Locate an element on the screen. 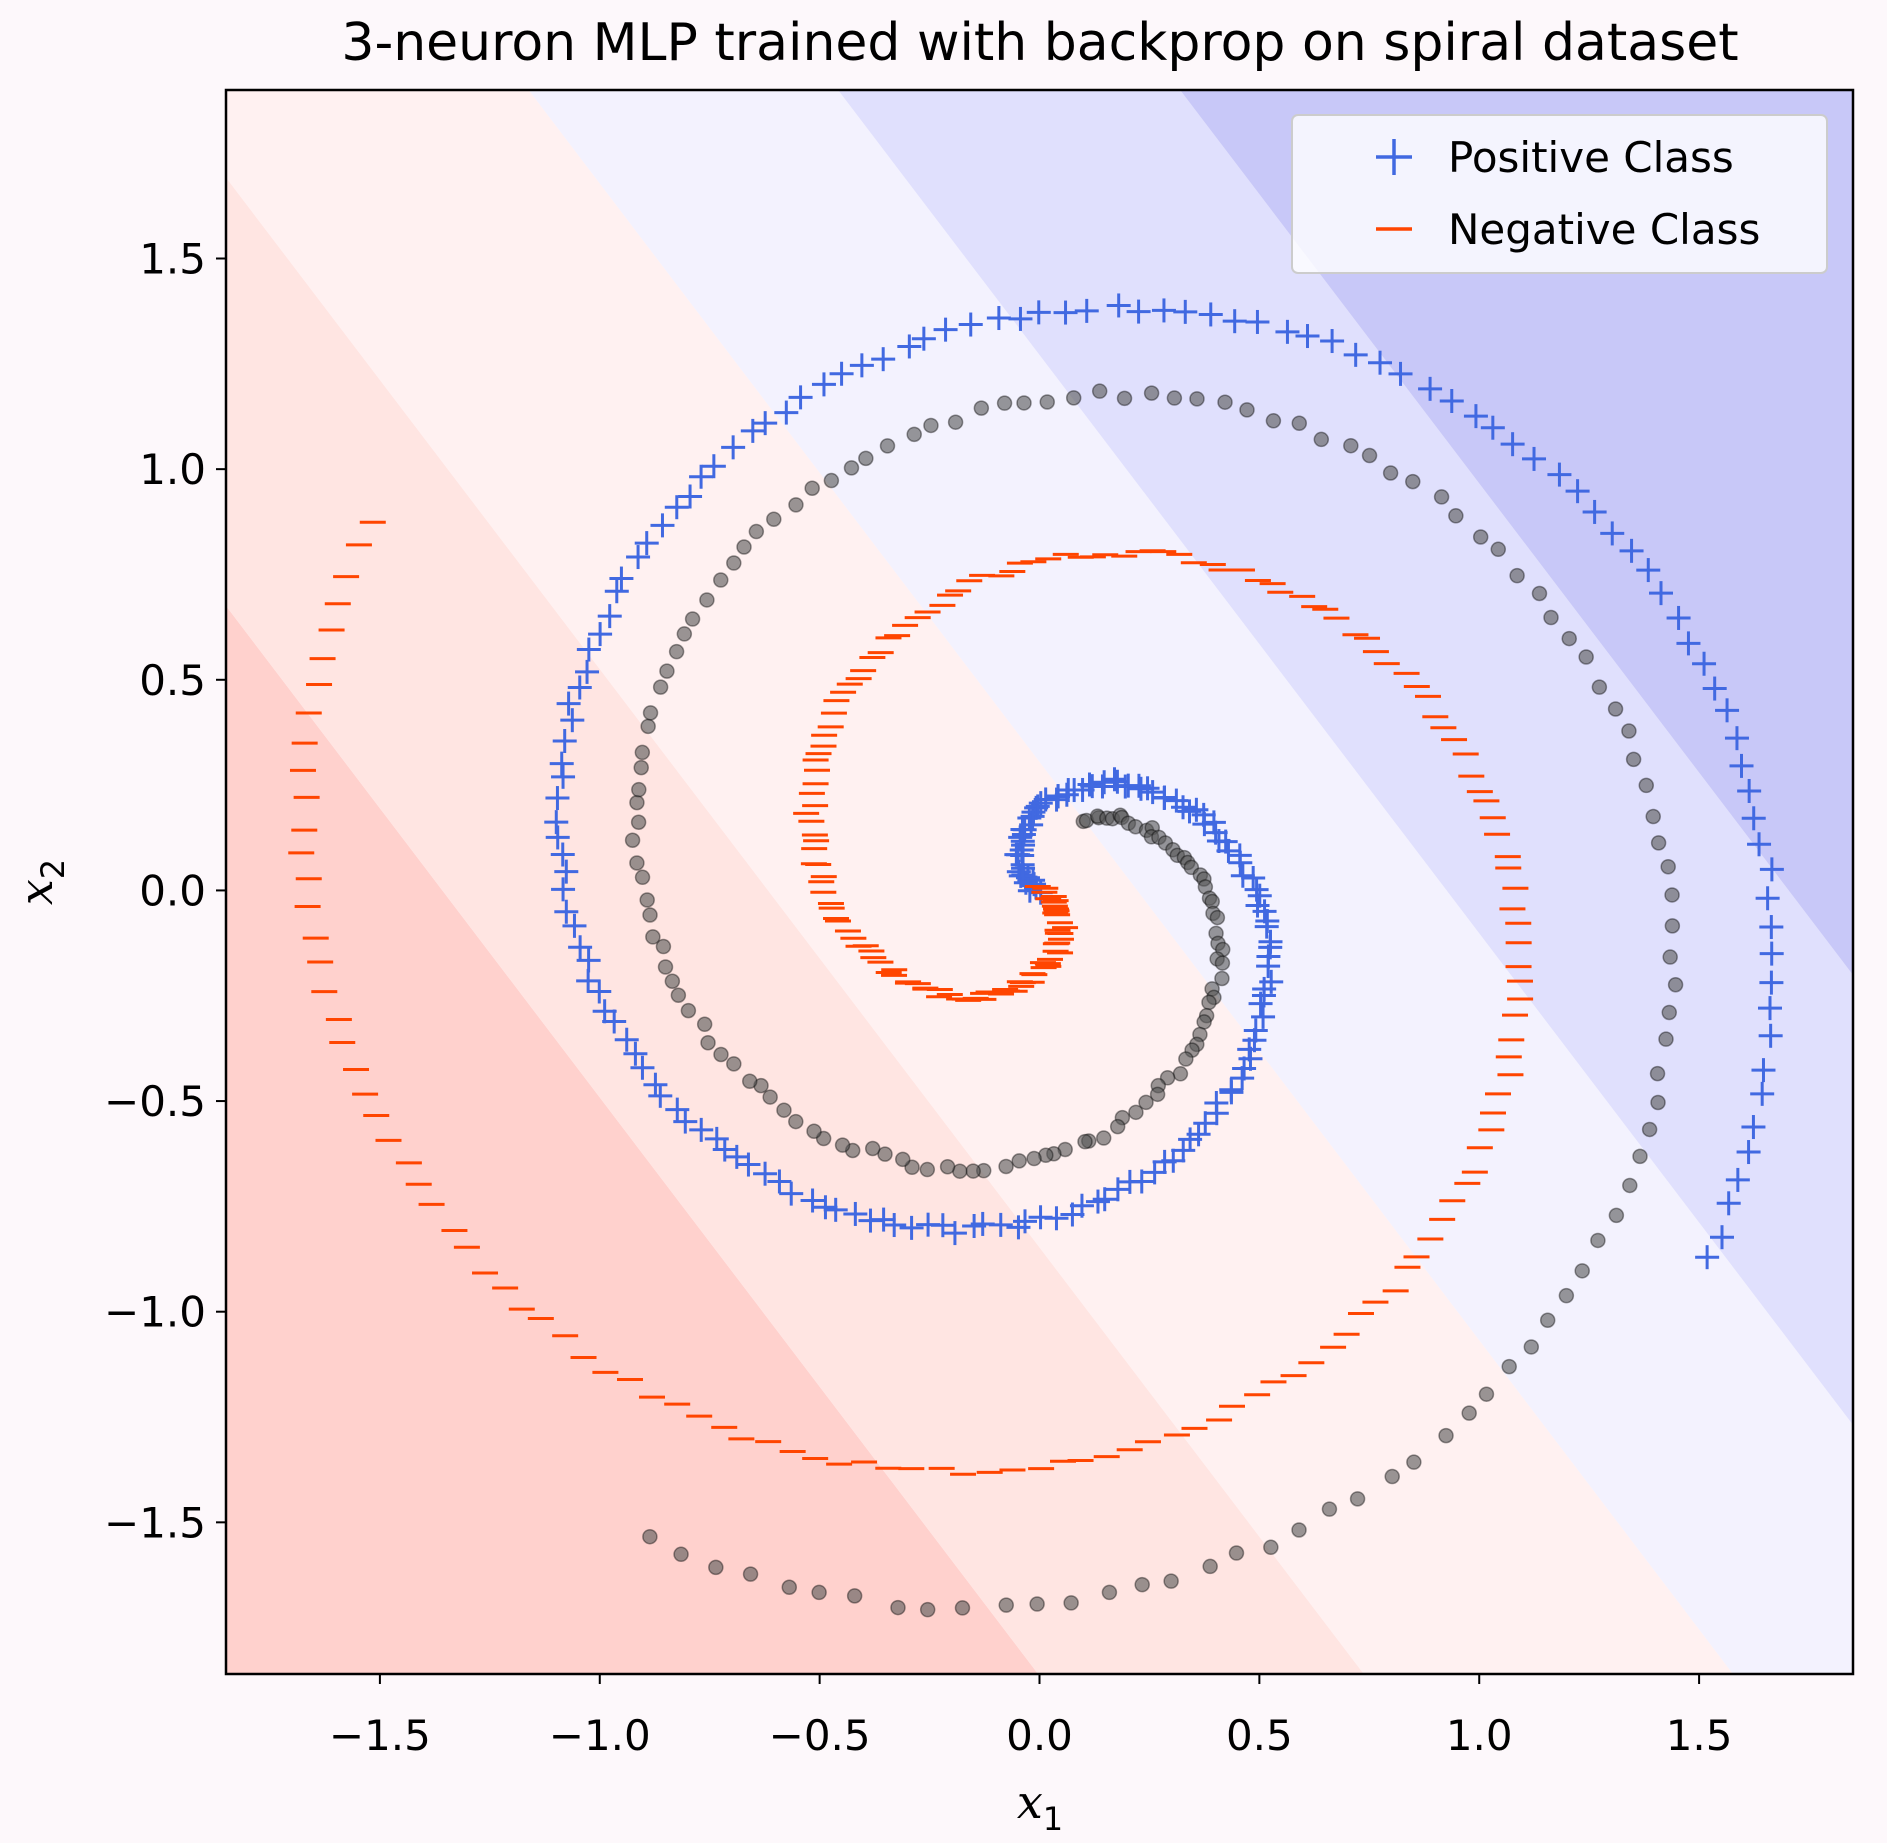  y-tick-label: −1.5 is located at coordinates (155, 1522).